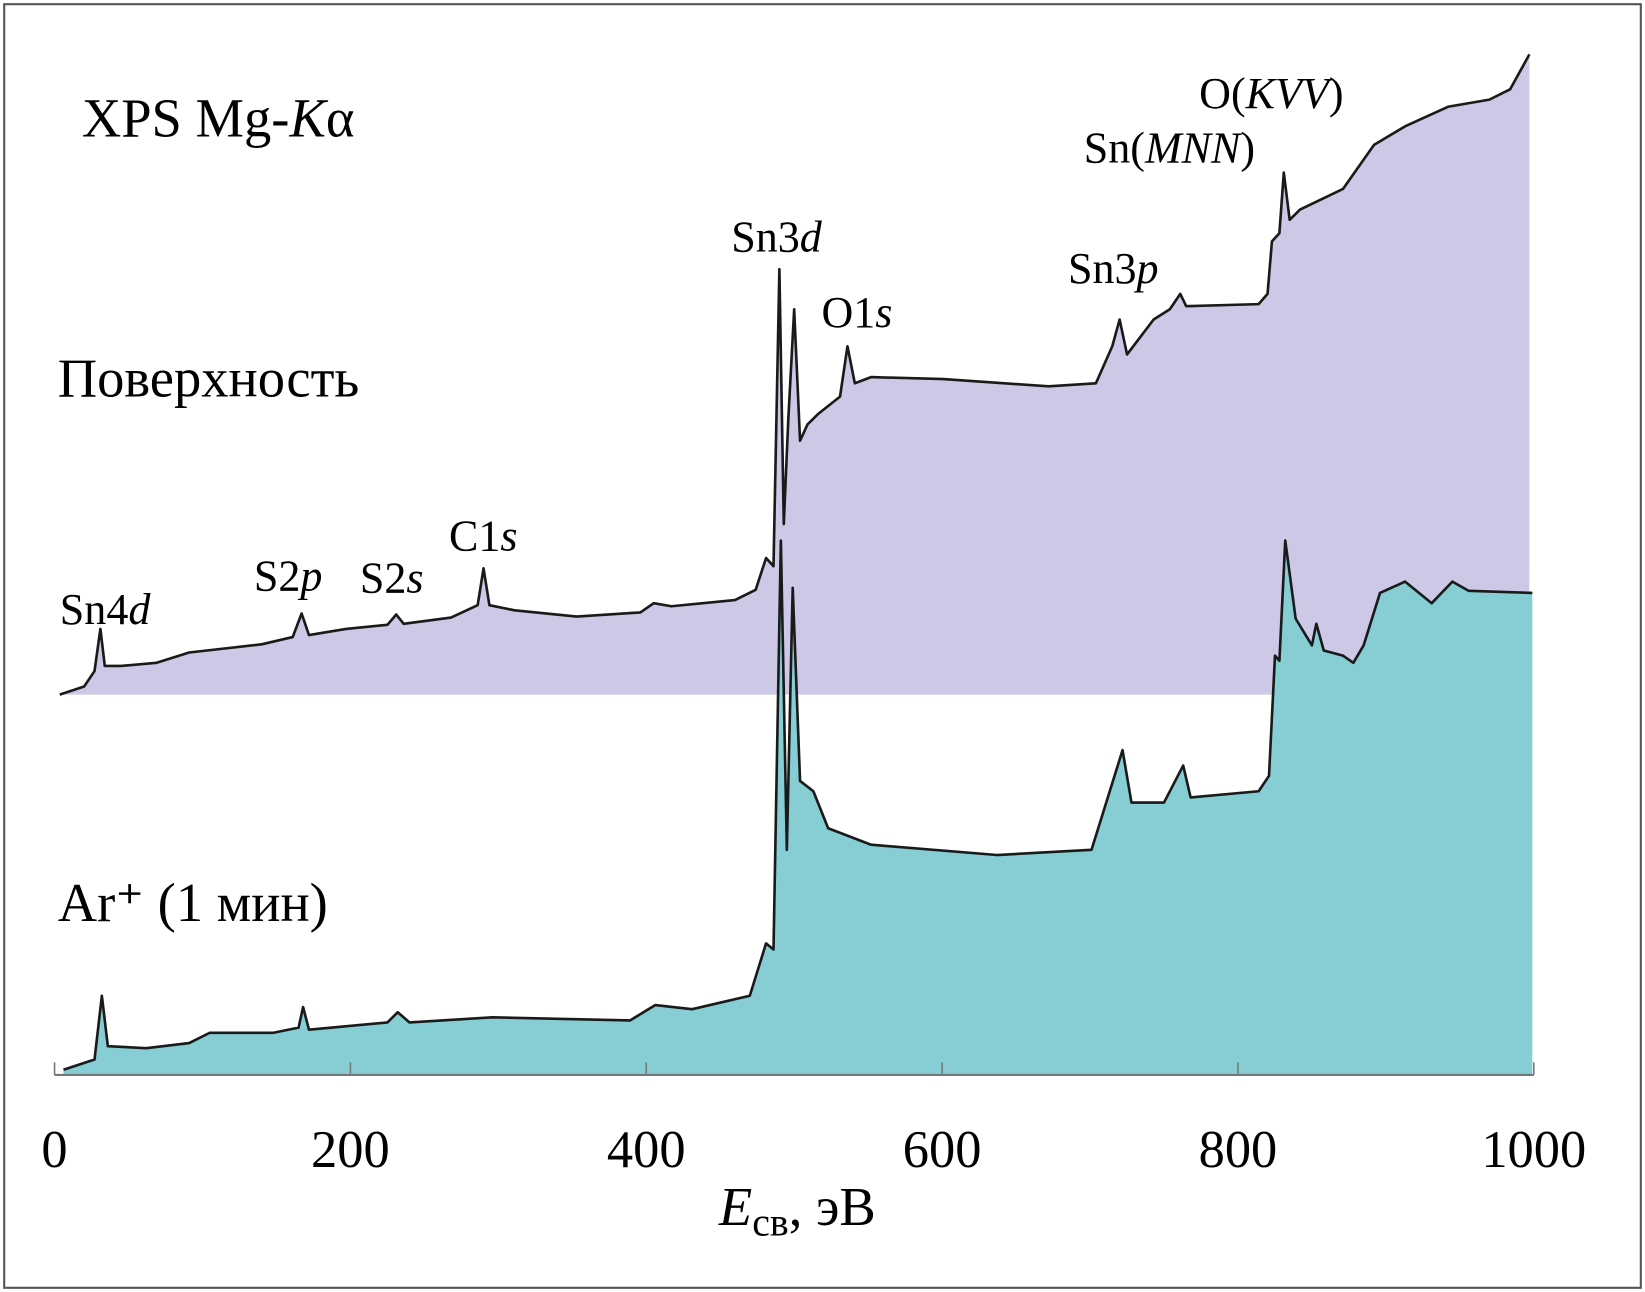  What do you see at coordinates (848, 312) in the screenshot?
I see `peak-label-part: O1` at bounding box center [848, 312].